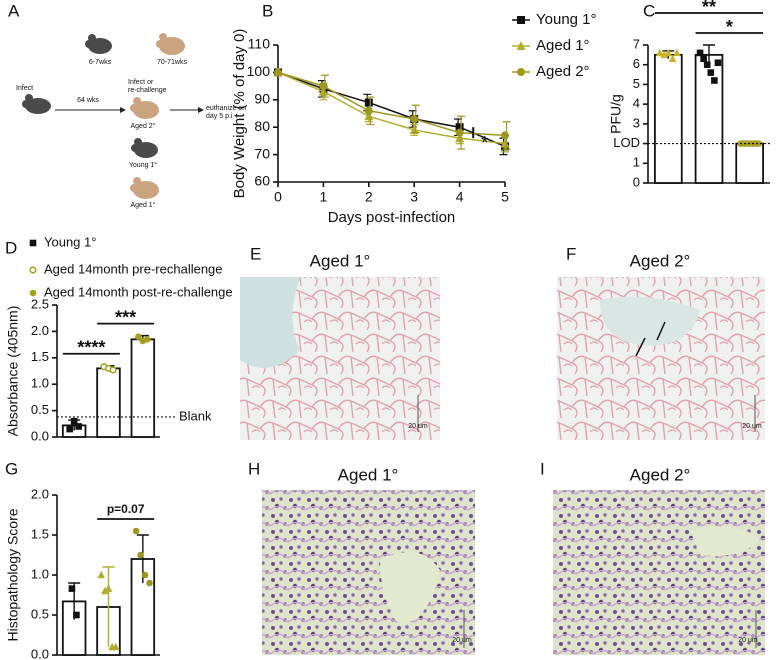 Image resolution: width=782 pixels, height=660 pixels. What do you see at coordinates (636, 83) in the screenshot?
I see `y-tick-label: 5` at bounding box center [636, 83].